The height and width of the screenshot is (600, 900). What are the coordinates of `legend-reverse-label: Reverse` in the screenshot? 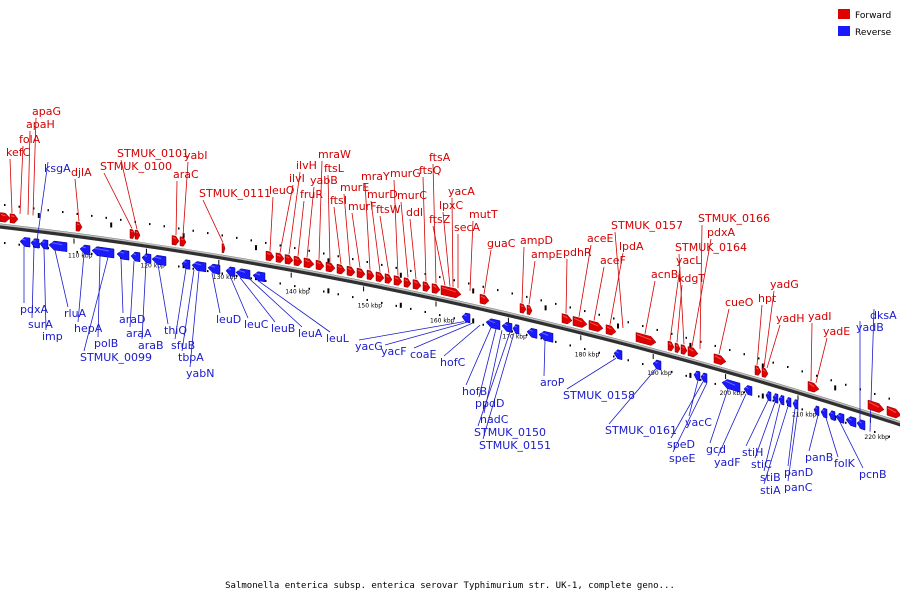 It's located at (873, 33).